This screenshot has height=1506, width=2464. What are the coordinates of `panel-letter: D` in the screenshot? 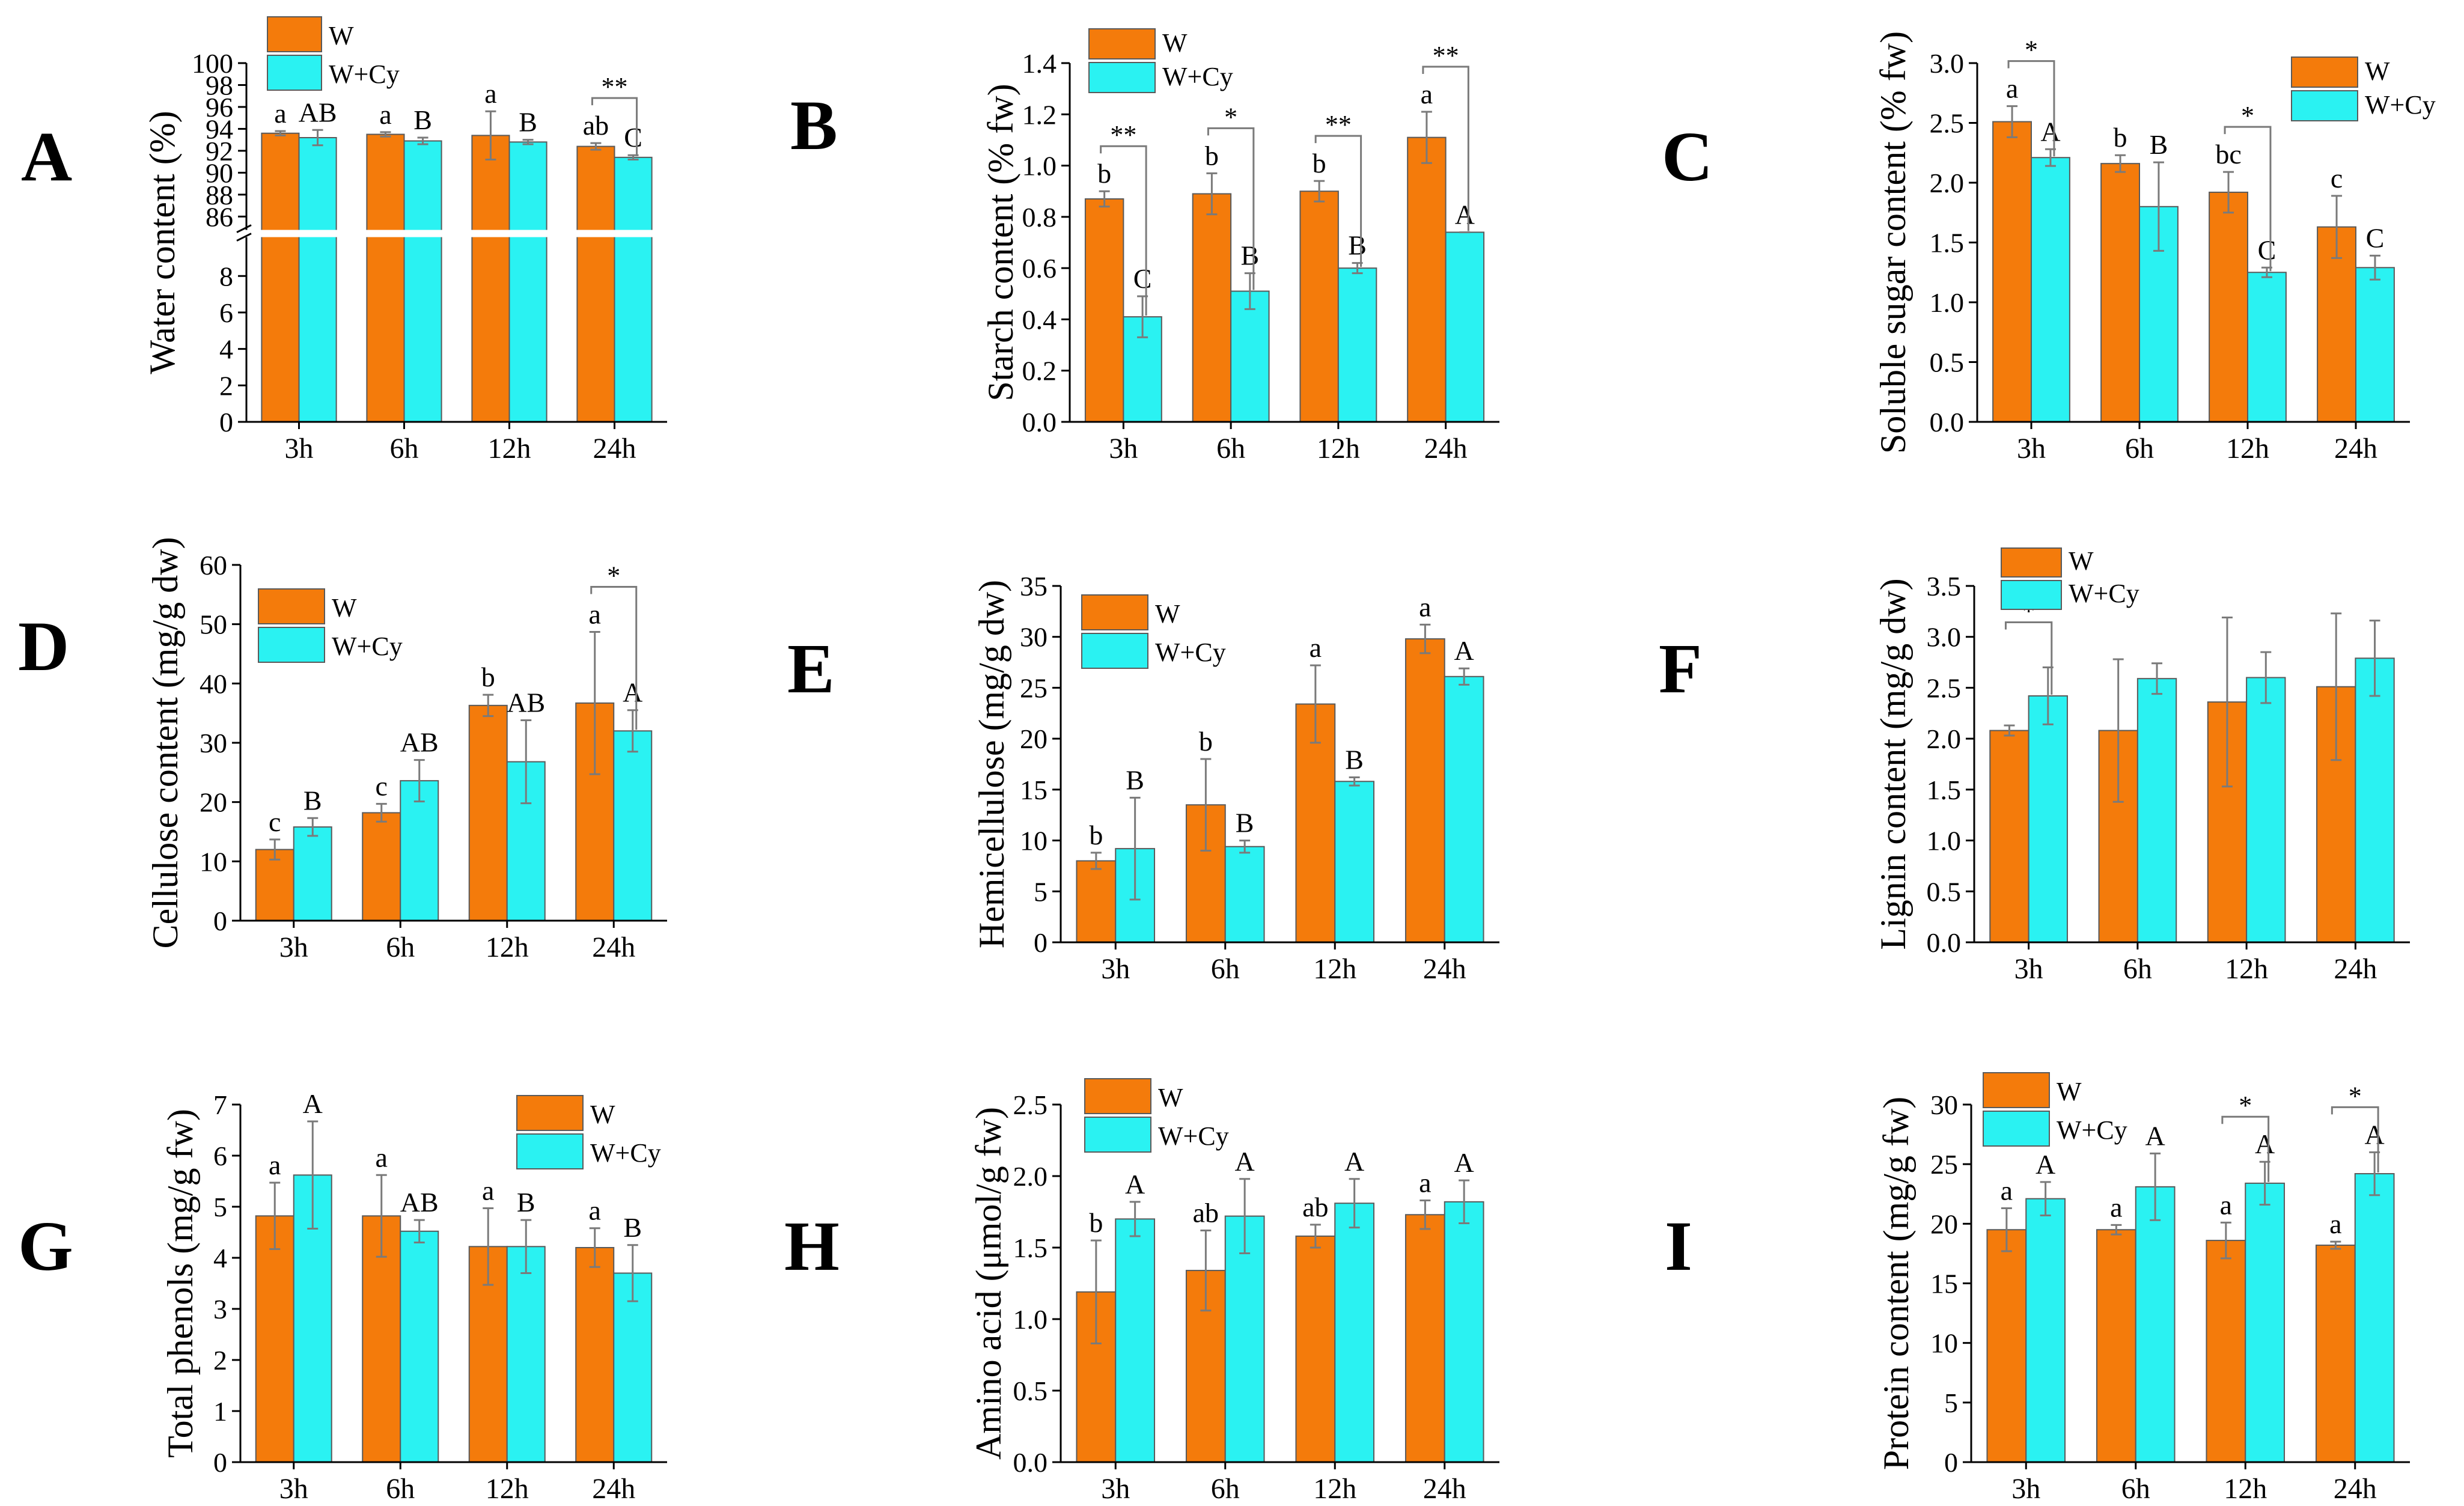 It's located at (43, 646).